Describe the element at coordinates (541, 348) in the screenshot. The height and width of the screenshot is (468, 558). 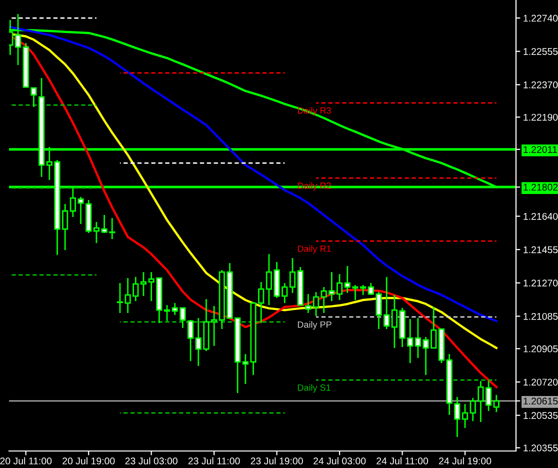
I see `y-tick-label: 1.20905` at that location.